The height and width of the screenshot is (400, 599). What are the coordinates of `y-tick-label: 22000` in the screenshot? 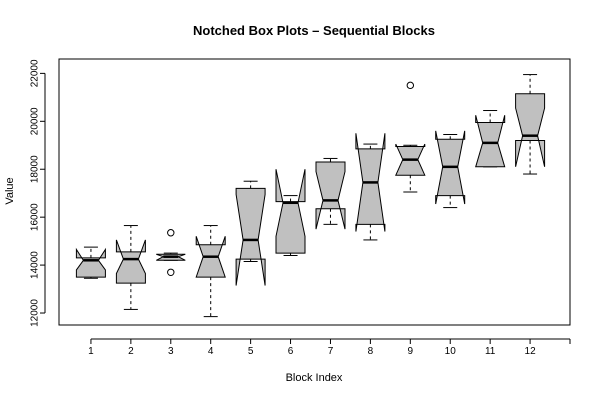 It's located at (35, 73).